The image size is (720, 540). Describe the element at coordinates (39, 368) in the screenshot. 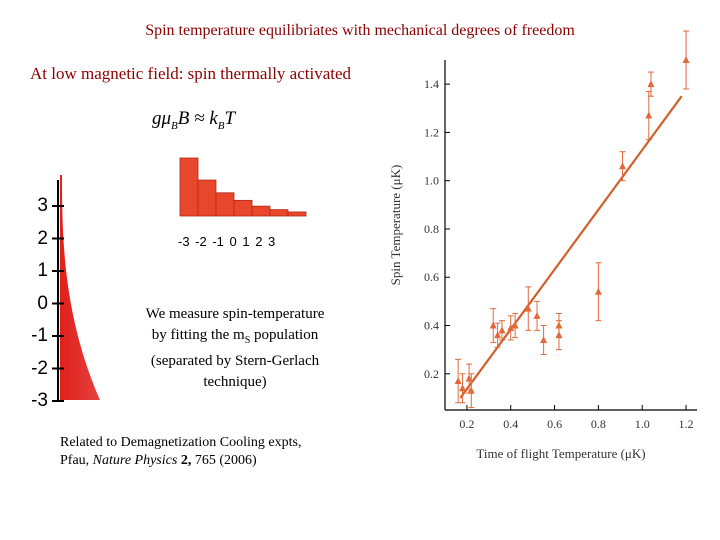

I see `ms-axis-label: -2` at that location.